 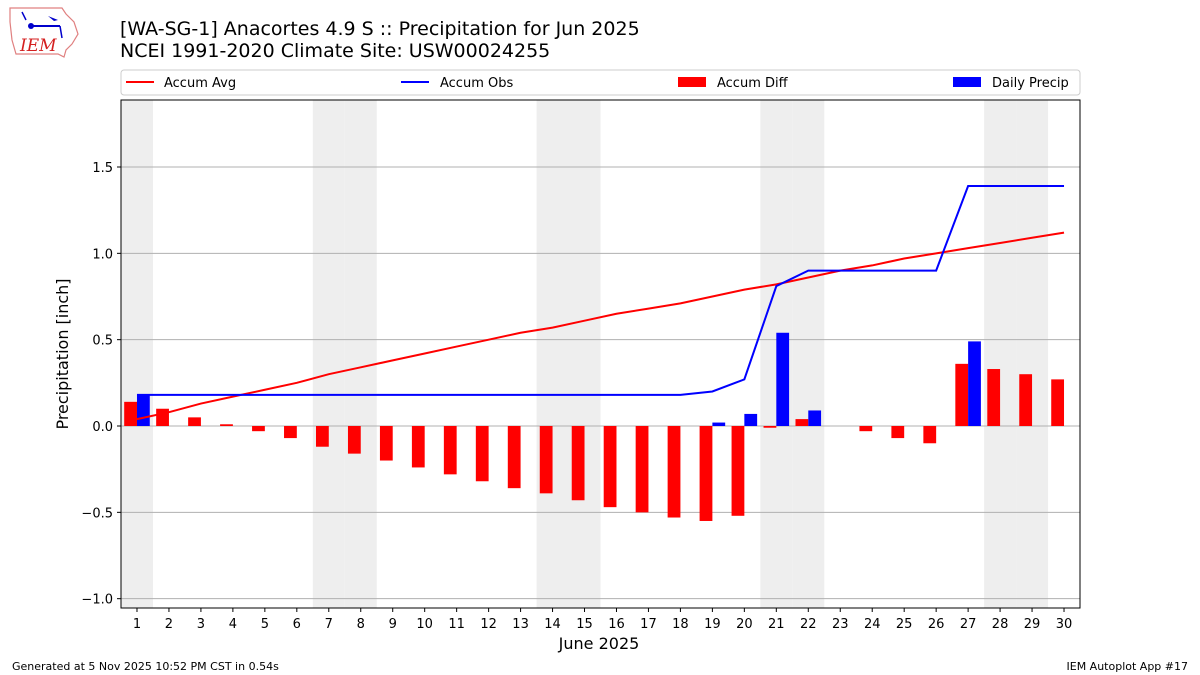 I want to click on x-tick-label: 27, so click(x=968, y=624).